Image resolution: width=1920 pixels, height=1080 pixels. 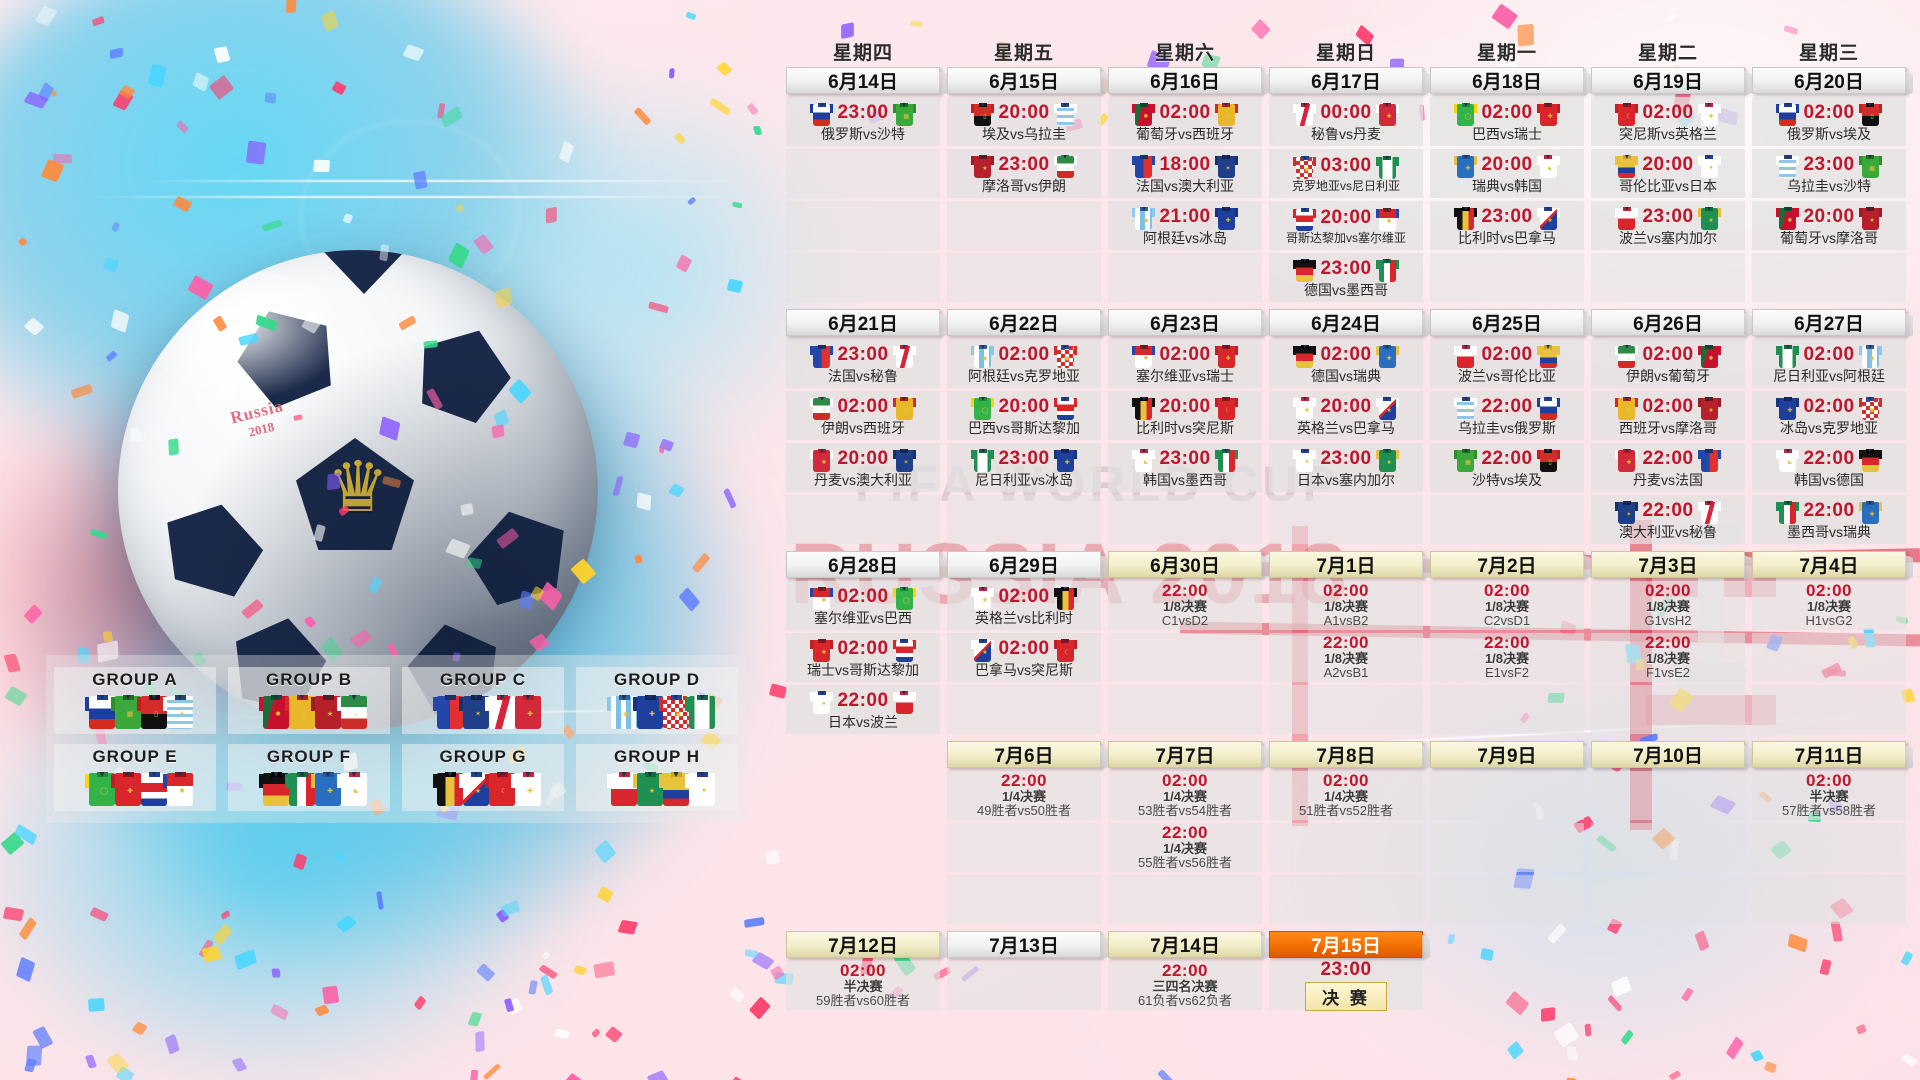 I want to click on match-cell: ☀ 22:00 乌拉圭vs俄罗斯, so click(x=1507, y=415).